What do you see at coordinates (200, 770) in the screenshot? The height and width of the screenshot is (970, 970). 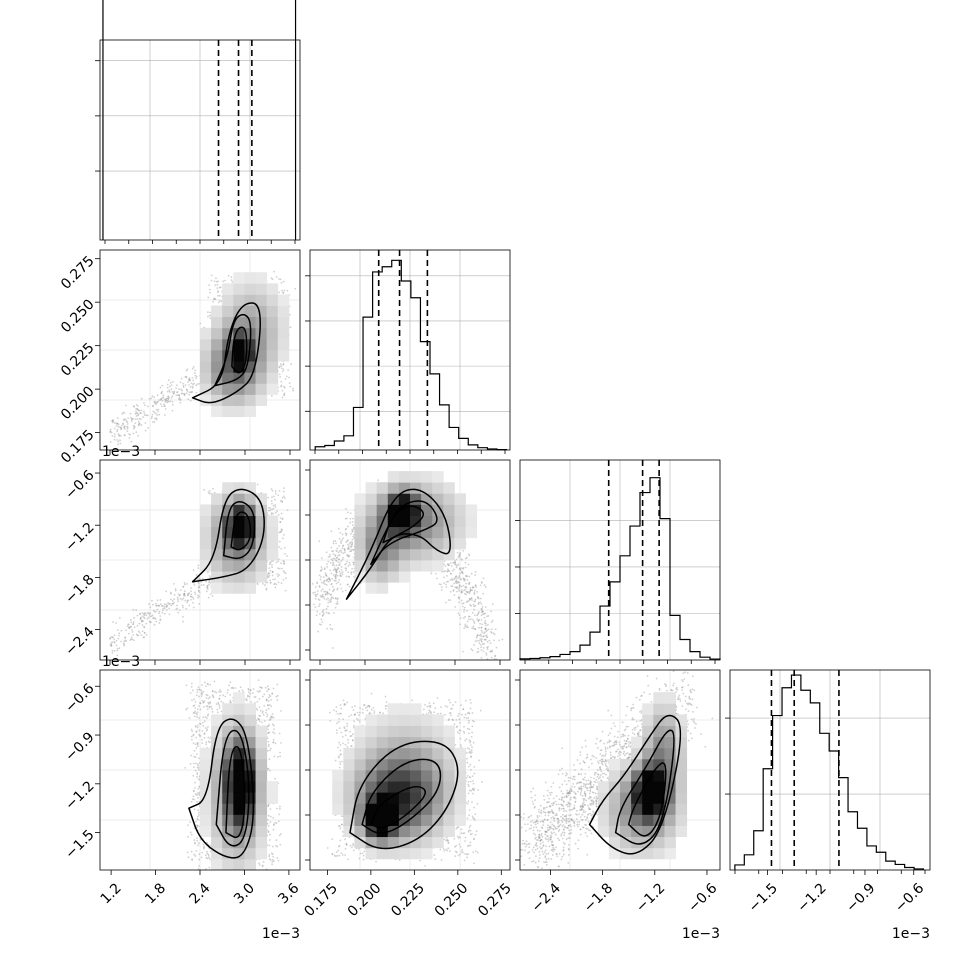 I see `scatter-p4-vs-p1-plot-area` at bounding box center [200, 770].